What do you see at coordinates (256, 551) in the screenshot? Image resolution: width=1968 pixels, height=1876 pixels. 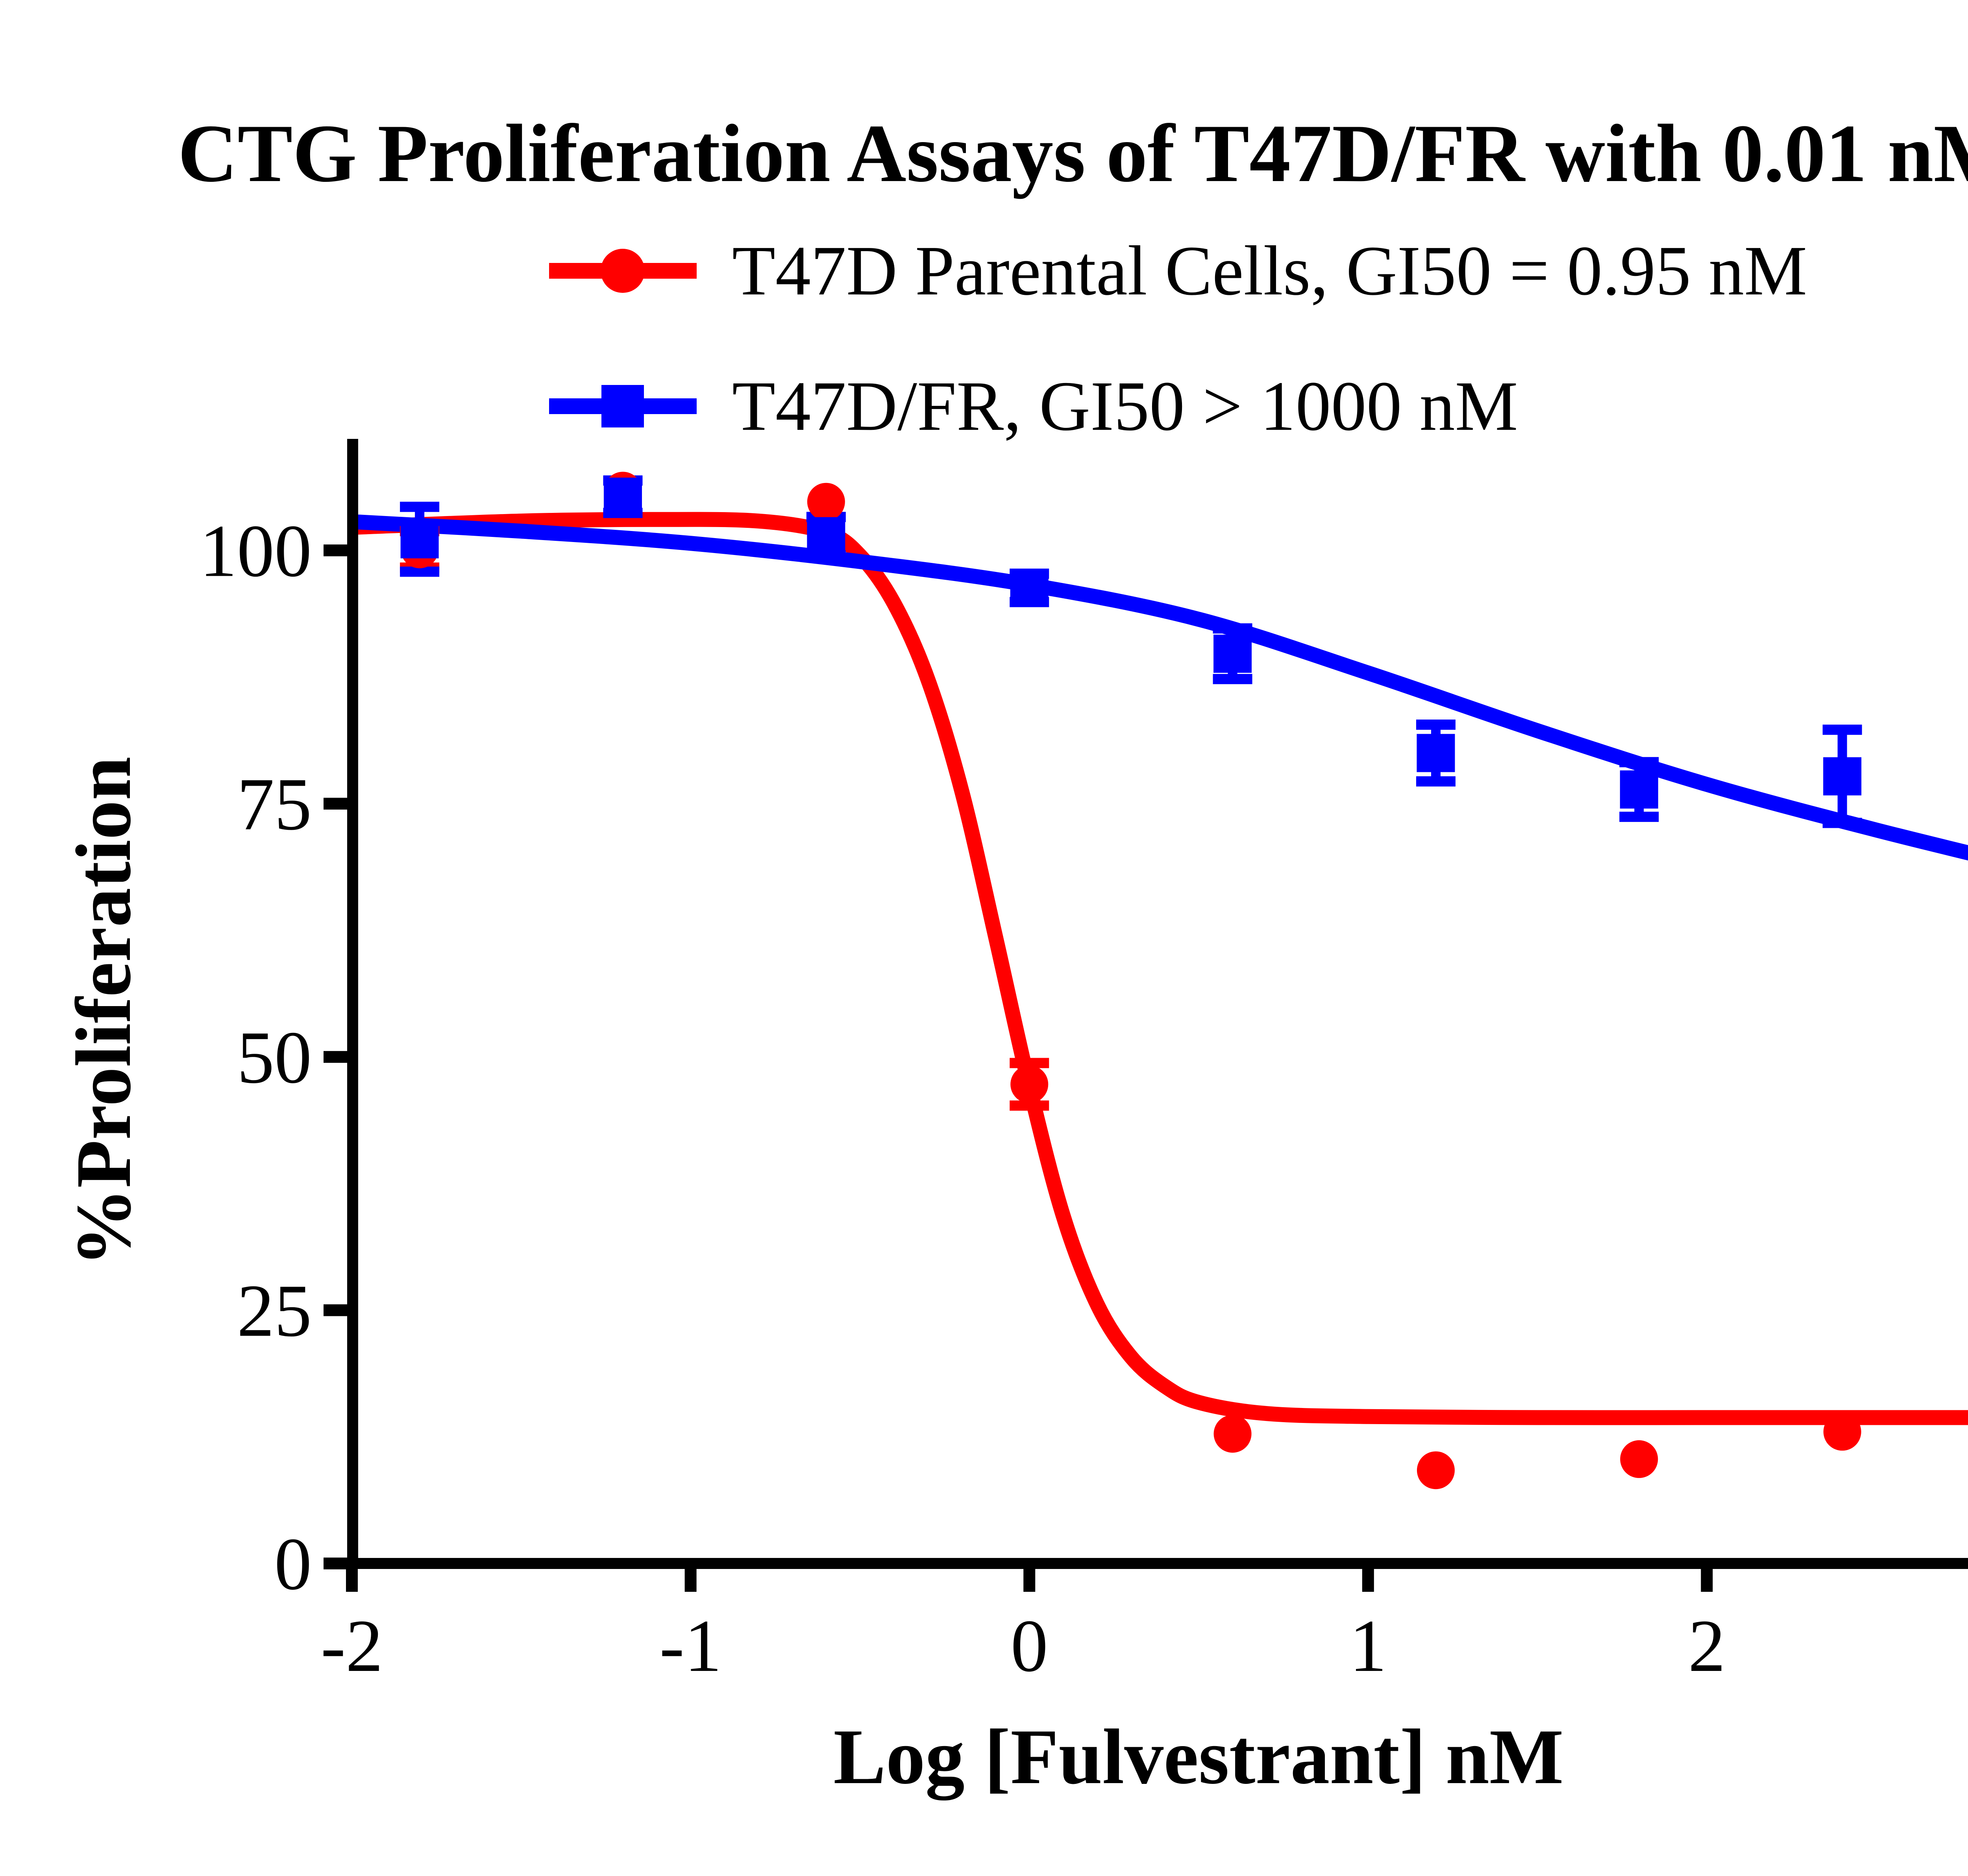 I see `y-tick-label: 100` at bounding box center [256, 551].